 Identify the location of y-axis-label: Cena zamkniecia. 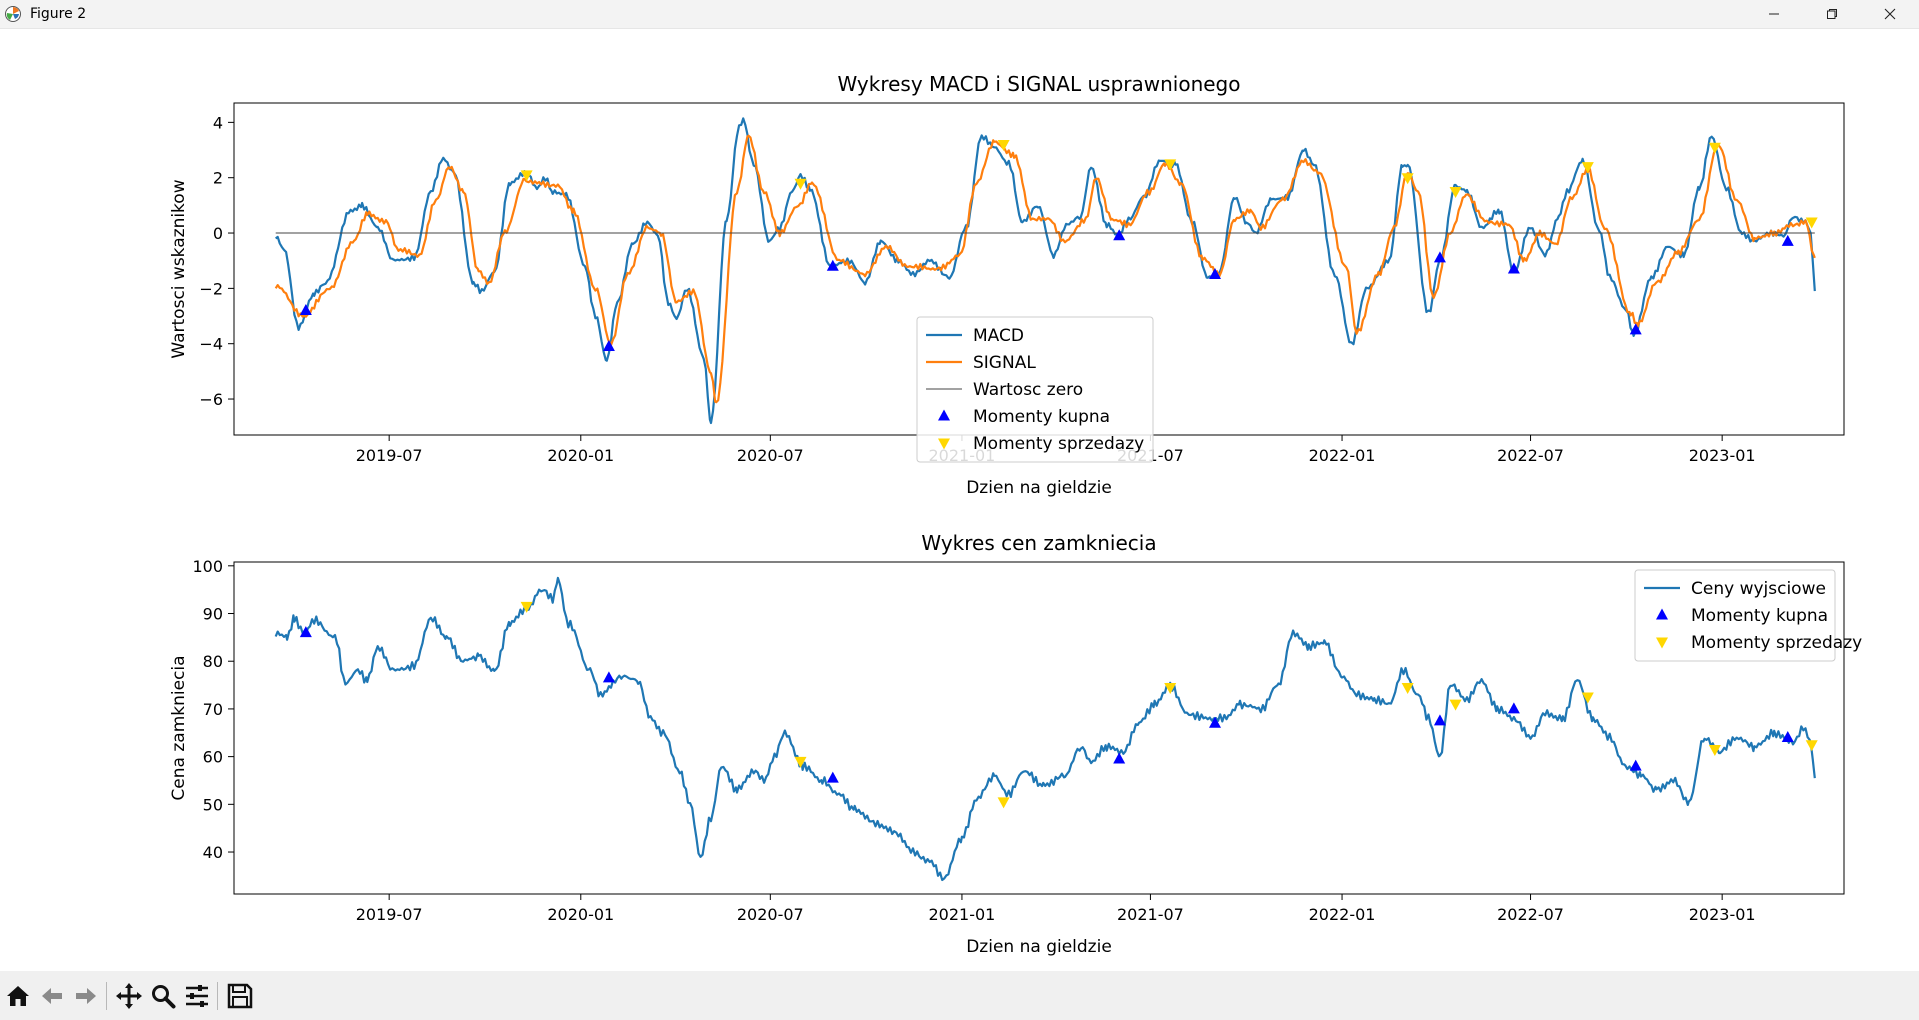
(179, 727).